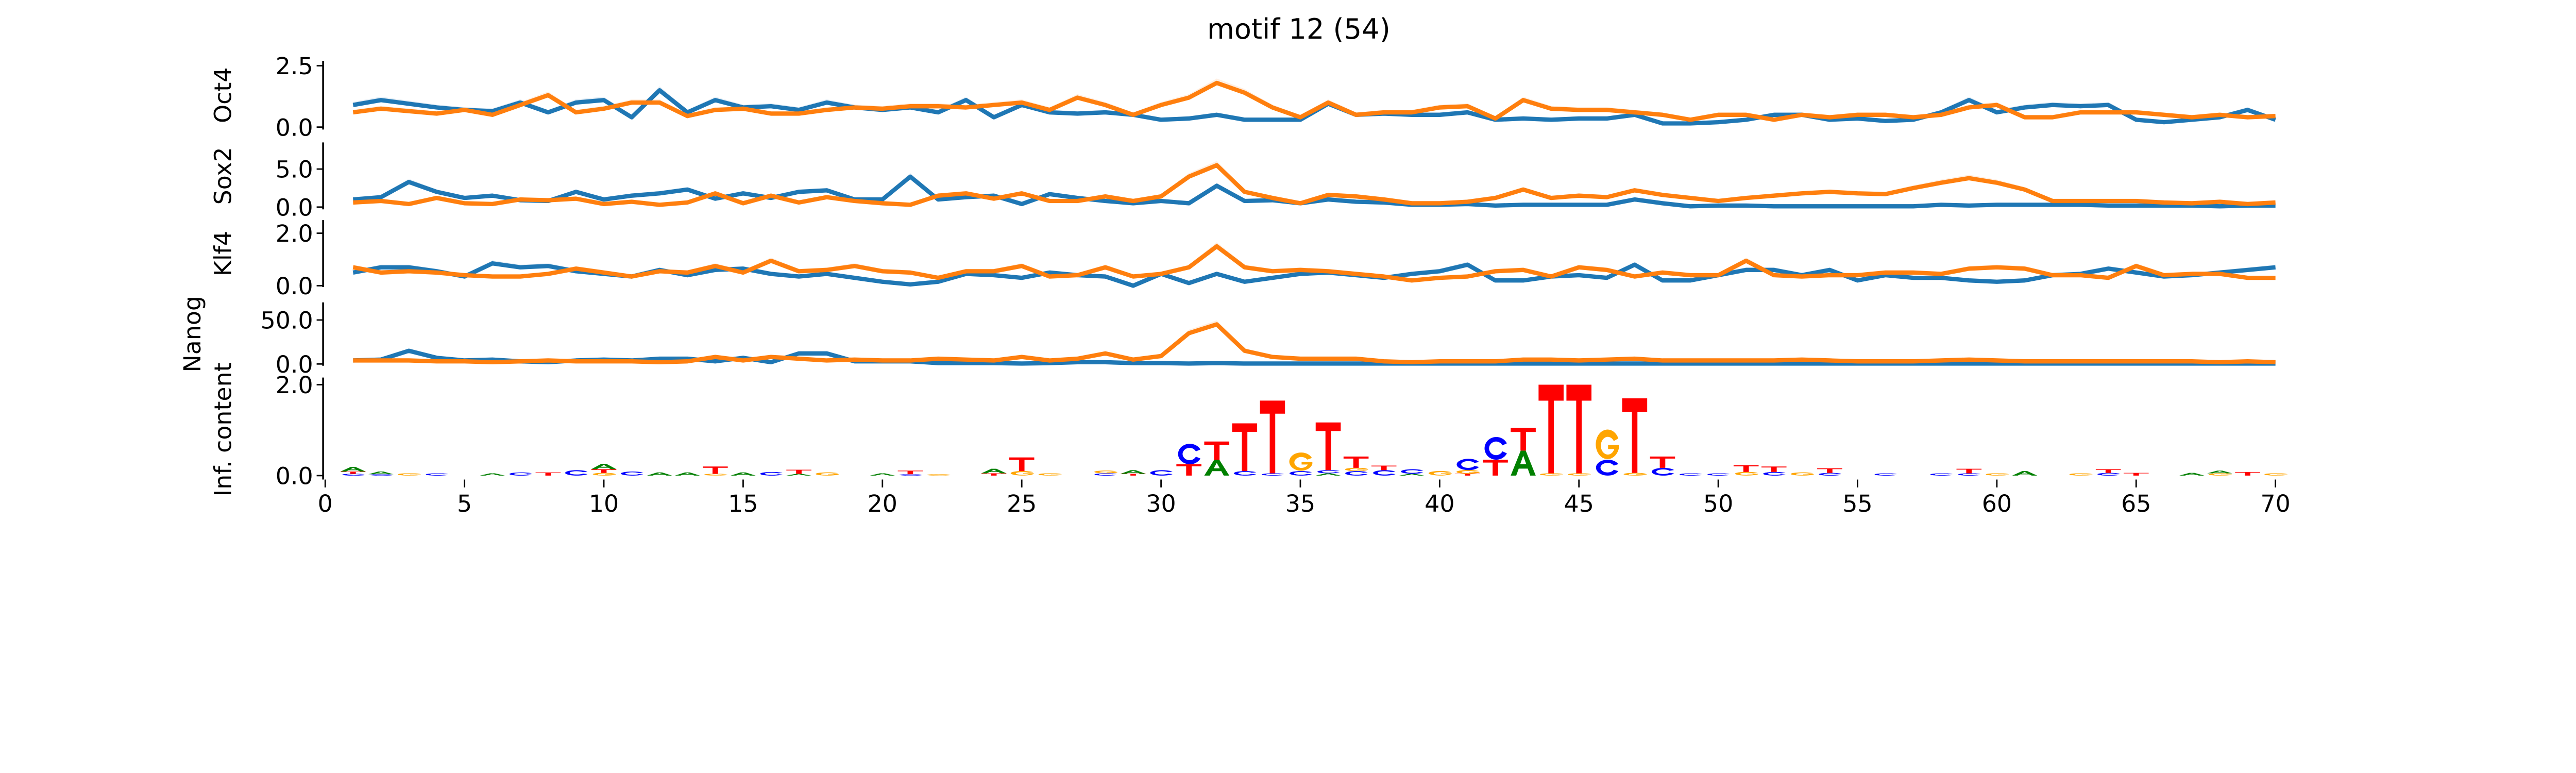 The image size is (2576, 773). What do you see at coordinates (294, 169) in the screenshot?
I see `y-tick-label: 5.0` at bounding box center [294, 169].